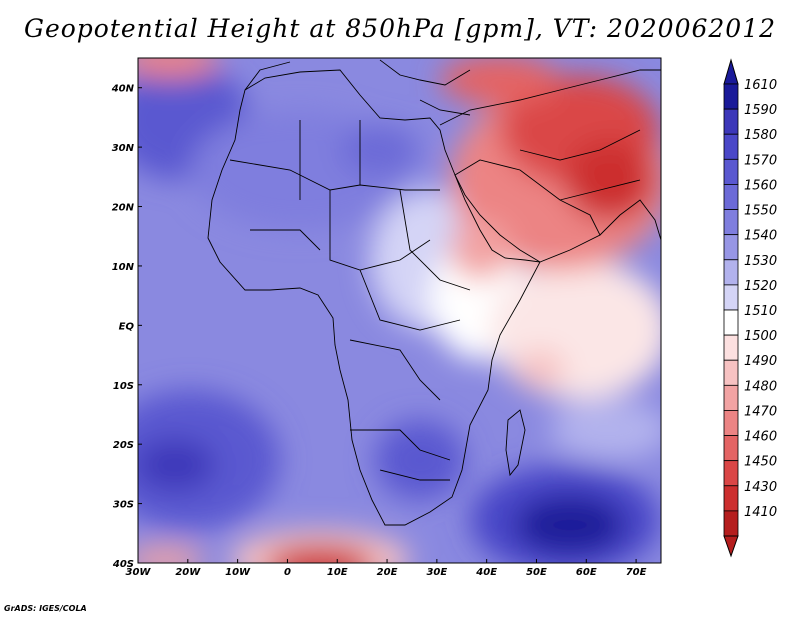 The height and width of the screenshot is (618, 800). What do you see at coordinates (760, 211) in the screenshot?
I see `colorbar-label: 1550` at bounding box center [760, 211].